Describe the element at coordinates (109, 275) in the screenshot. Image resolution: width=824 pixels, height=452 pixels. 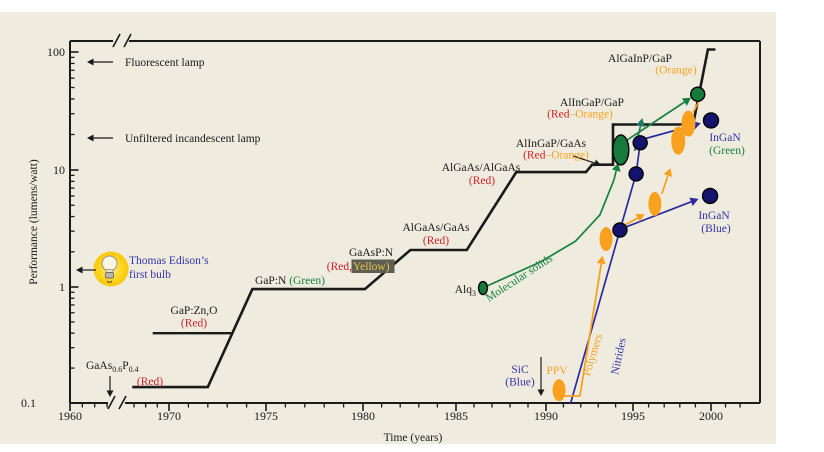
I see `edison-bulb-base-icon` at that location.